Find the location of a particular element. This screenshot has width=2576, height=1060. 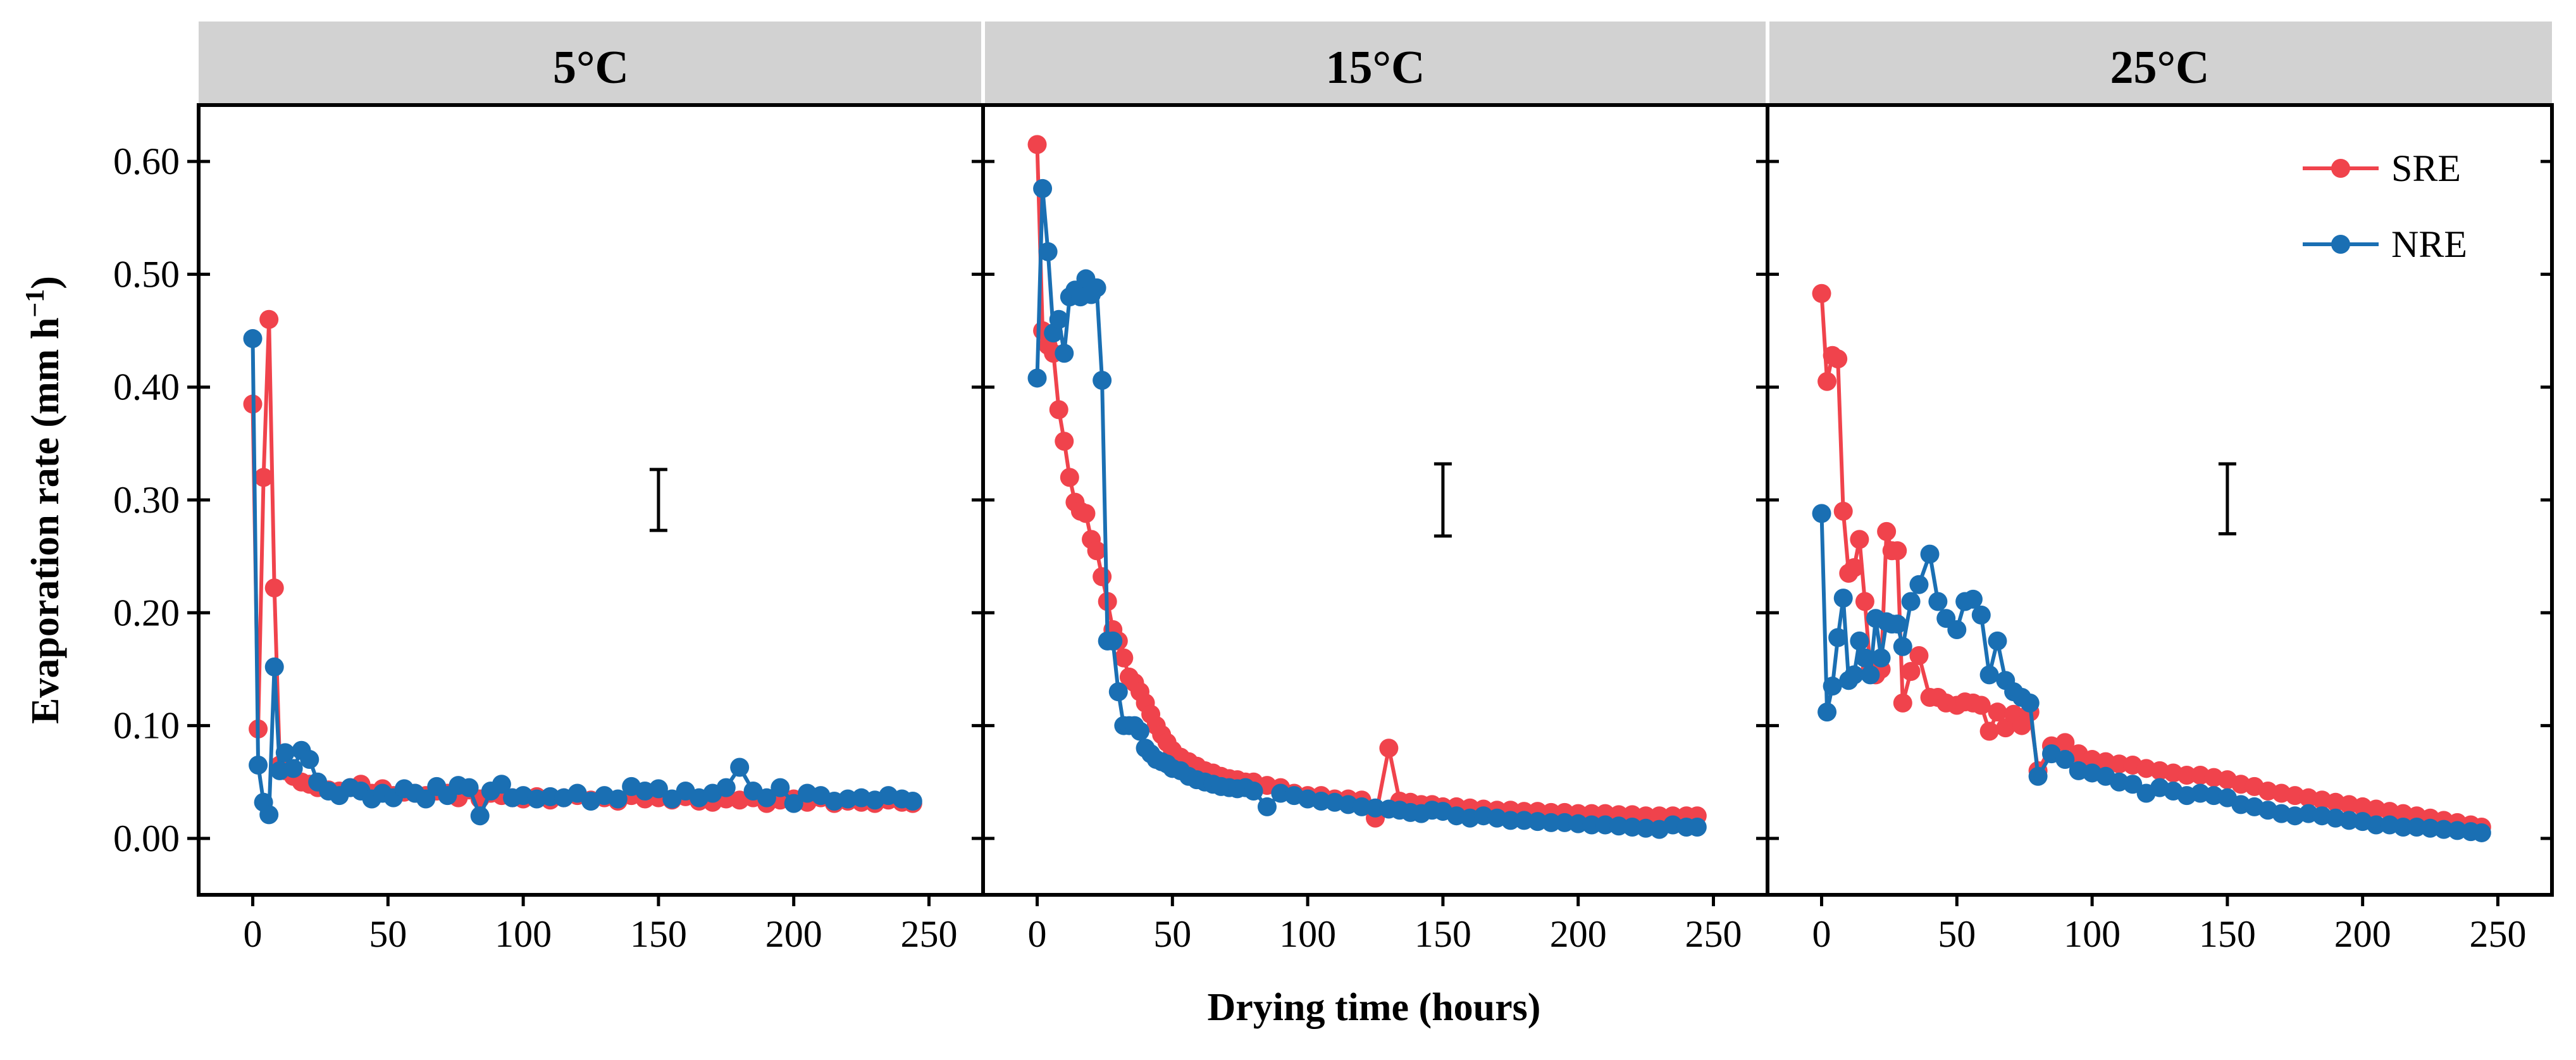

legend: SRE NRE is located at coordinates (2385, 206).